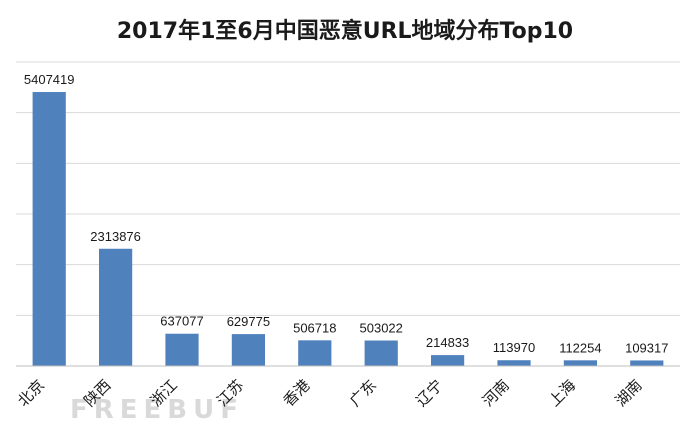 Image resolution: width=690 pixels, height=431 pixels. What do you see at coordinates (381, 328) in the screenshot?
I see `value-label-6: 503022` at bounding box center [381, 328].